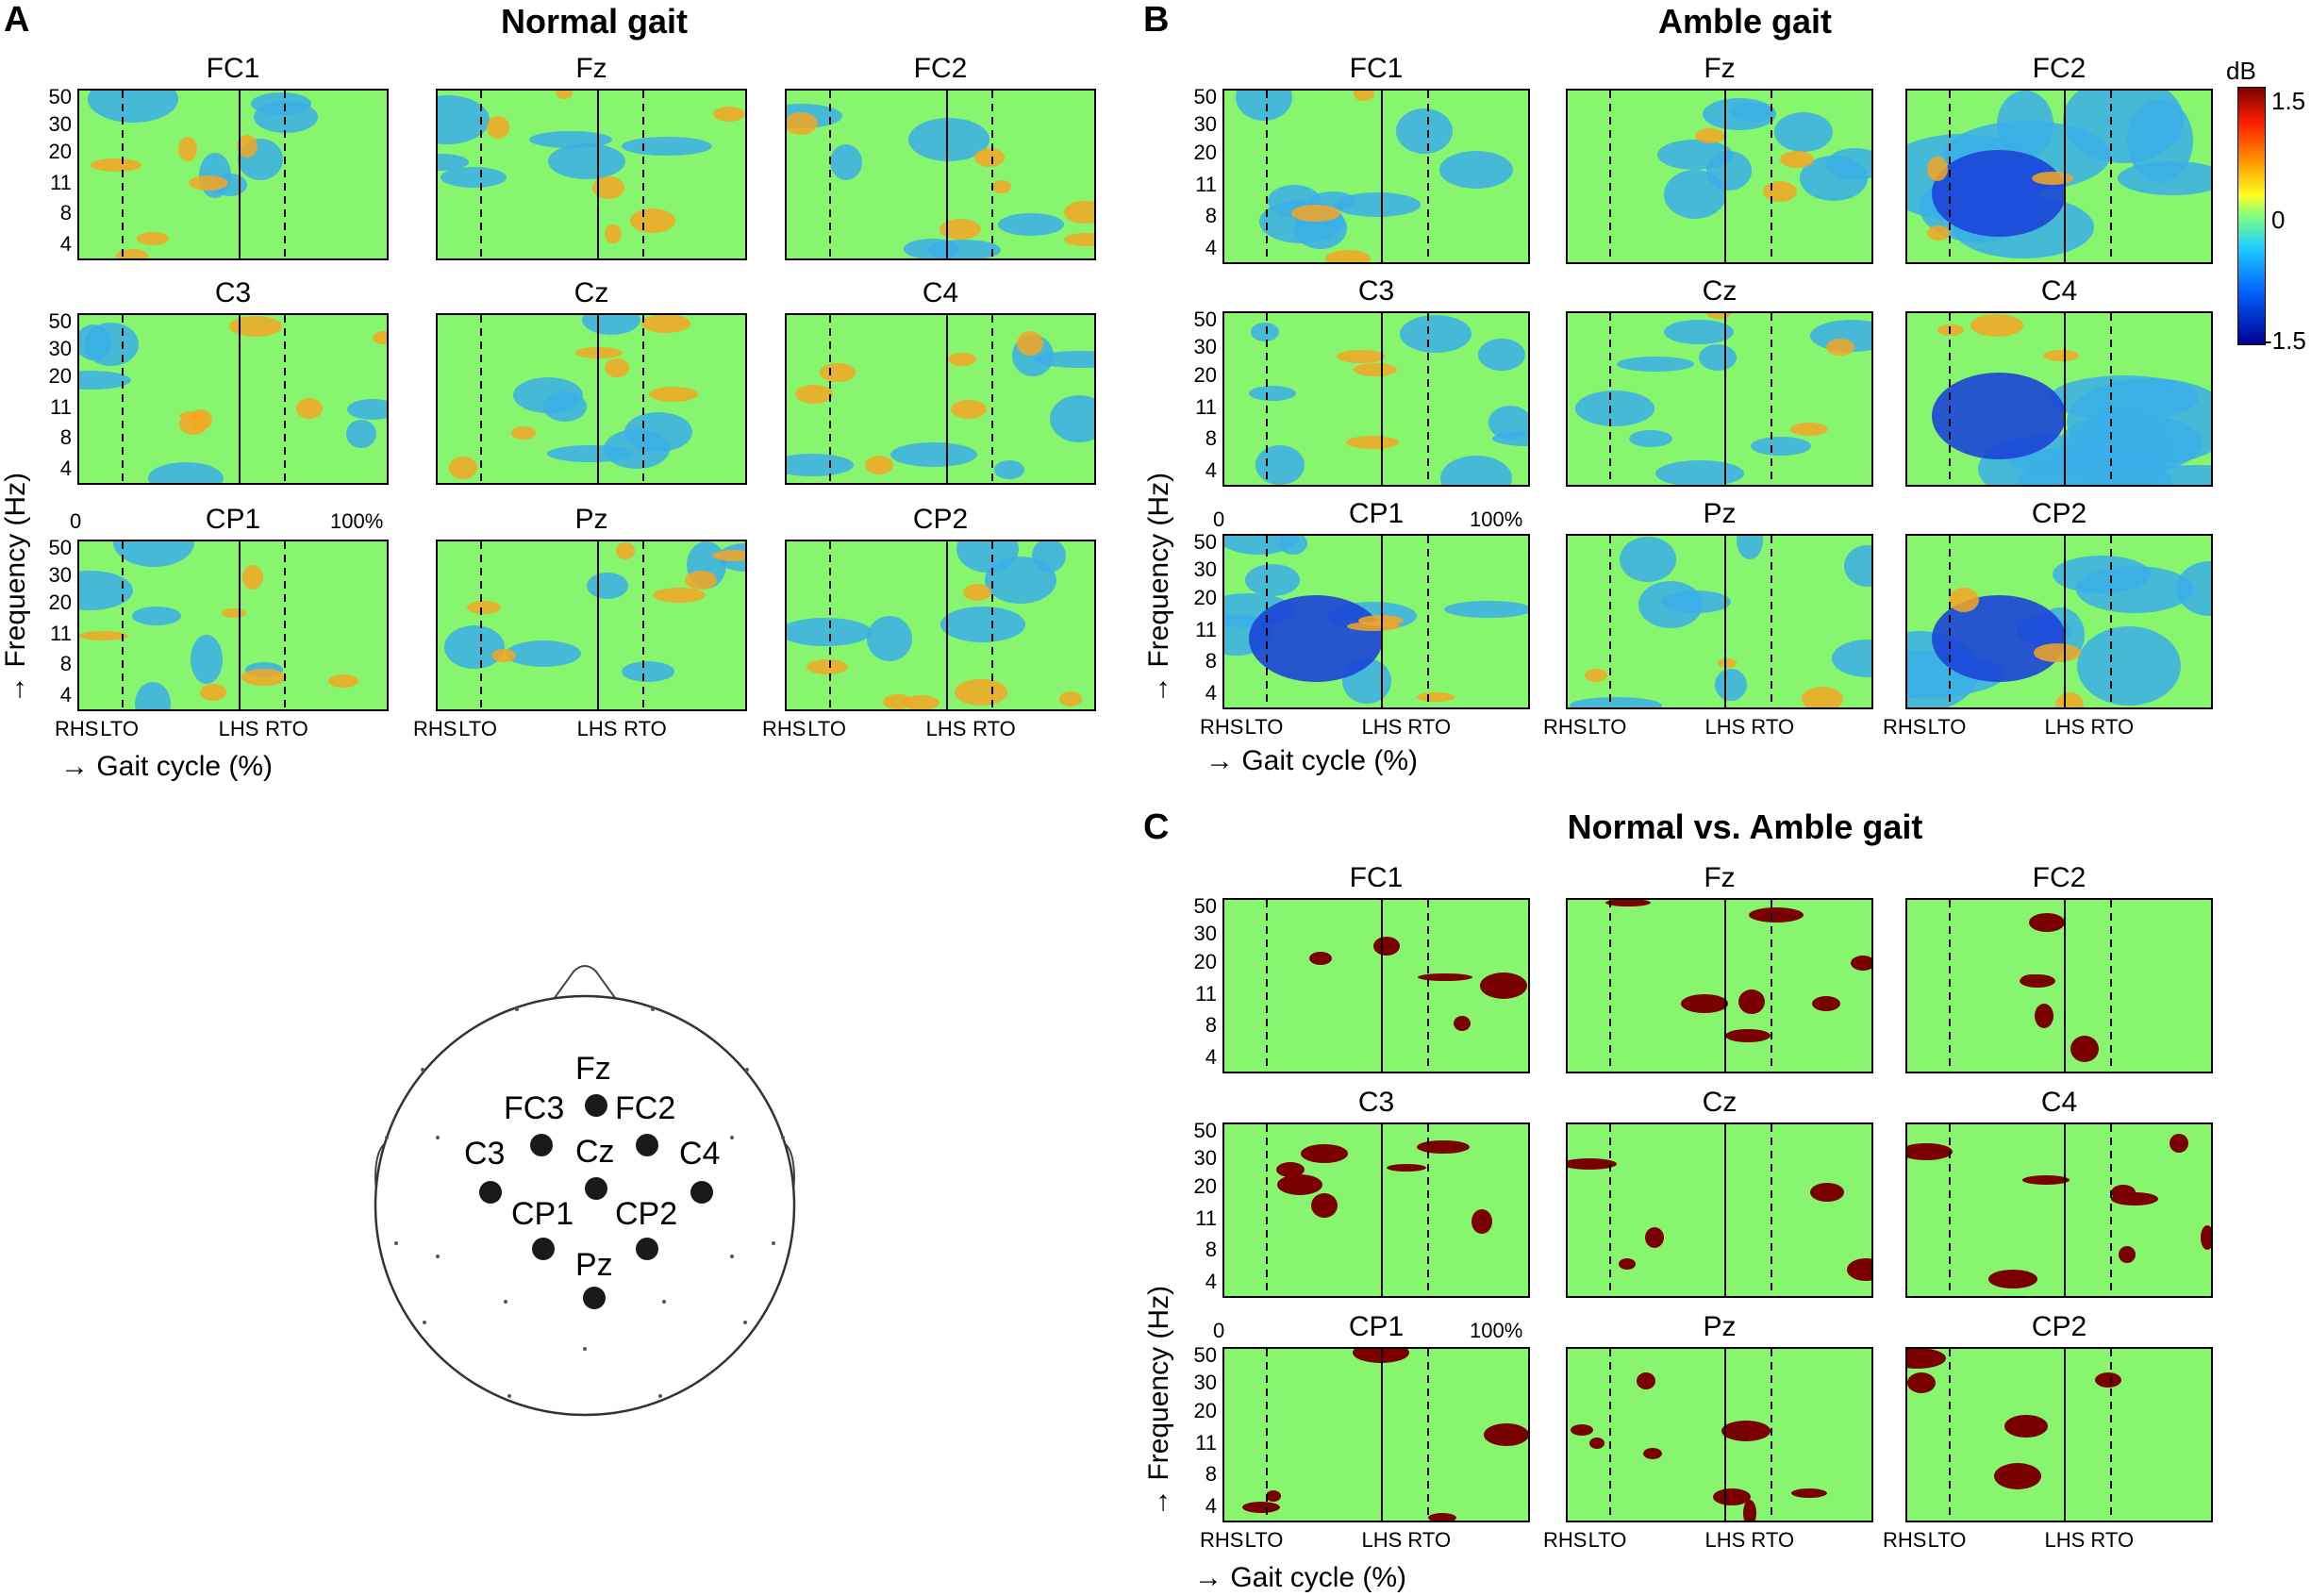 This screenshot has width=2311, height=1596. I want to click on panel-a-map-c3, so click(233, 399).